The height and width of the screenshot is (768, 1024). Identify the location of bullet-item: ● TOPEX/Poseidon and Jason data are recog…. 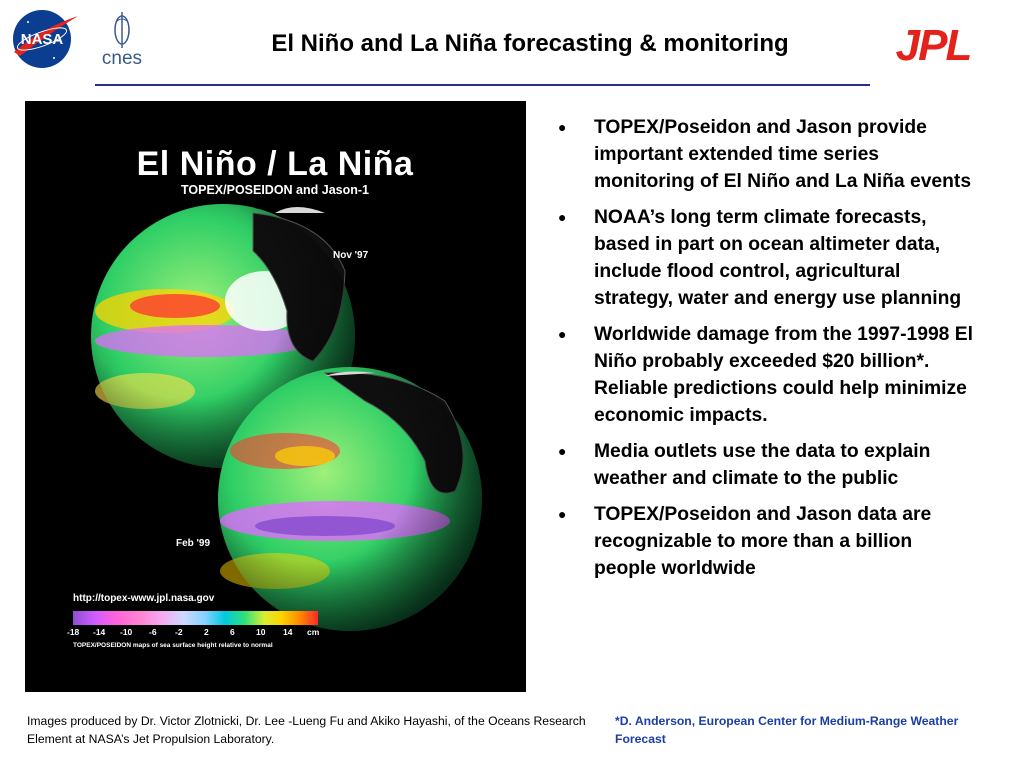
(764, 541).